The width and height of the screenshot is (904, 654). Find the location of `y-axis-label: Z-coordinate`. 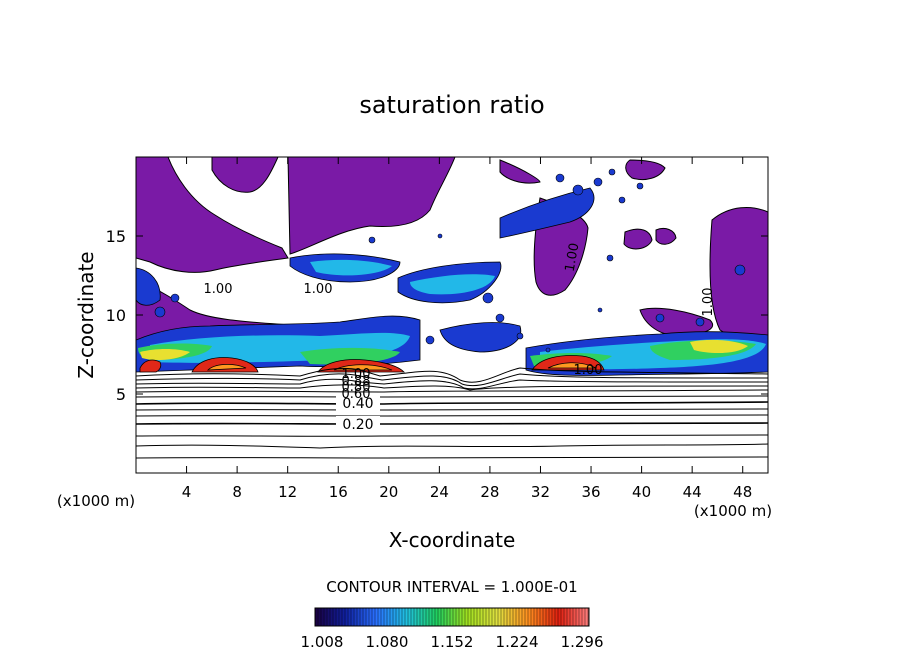

y-axis-label: Z-coordinate is located at coordinates (86, 314).